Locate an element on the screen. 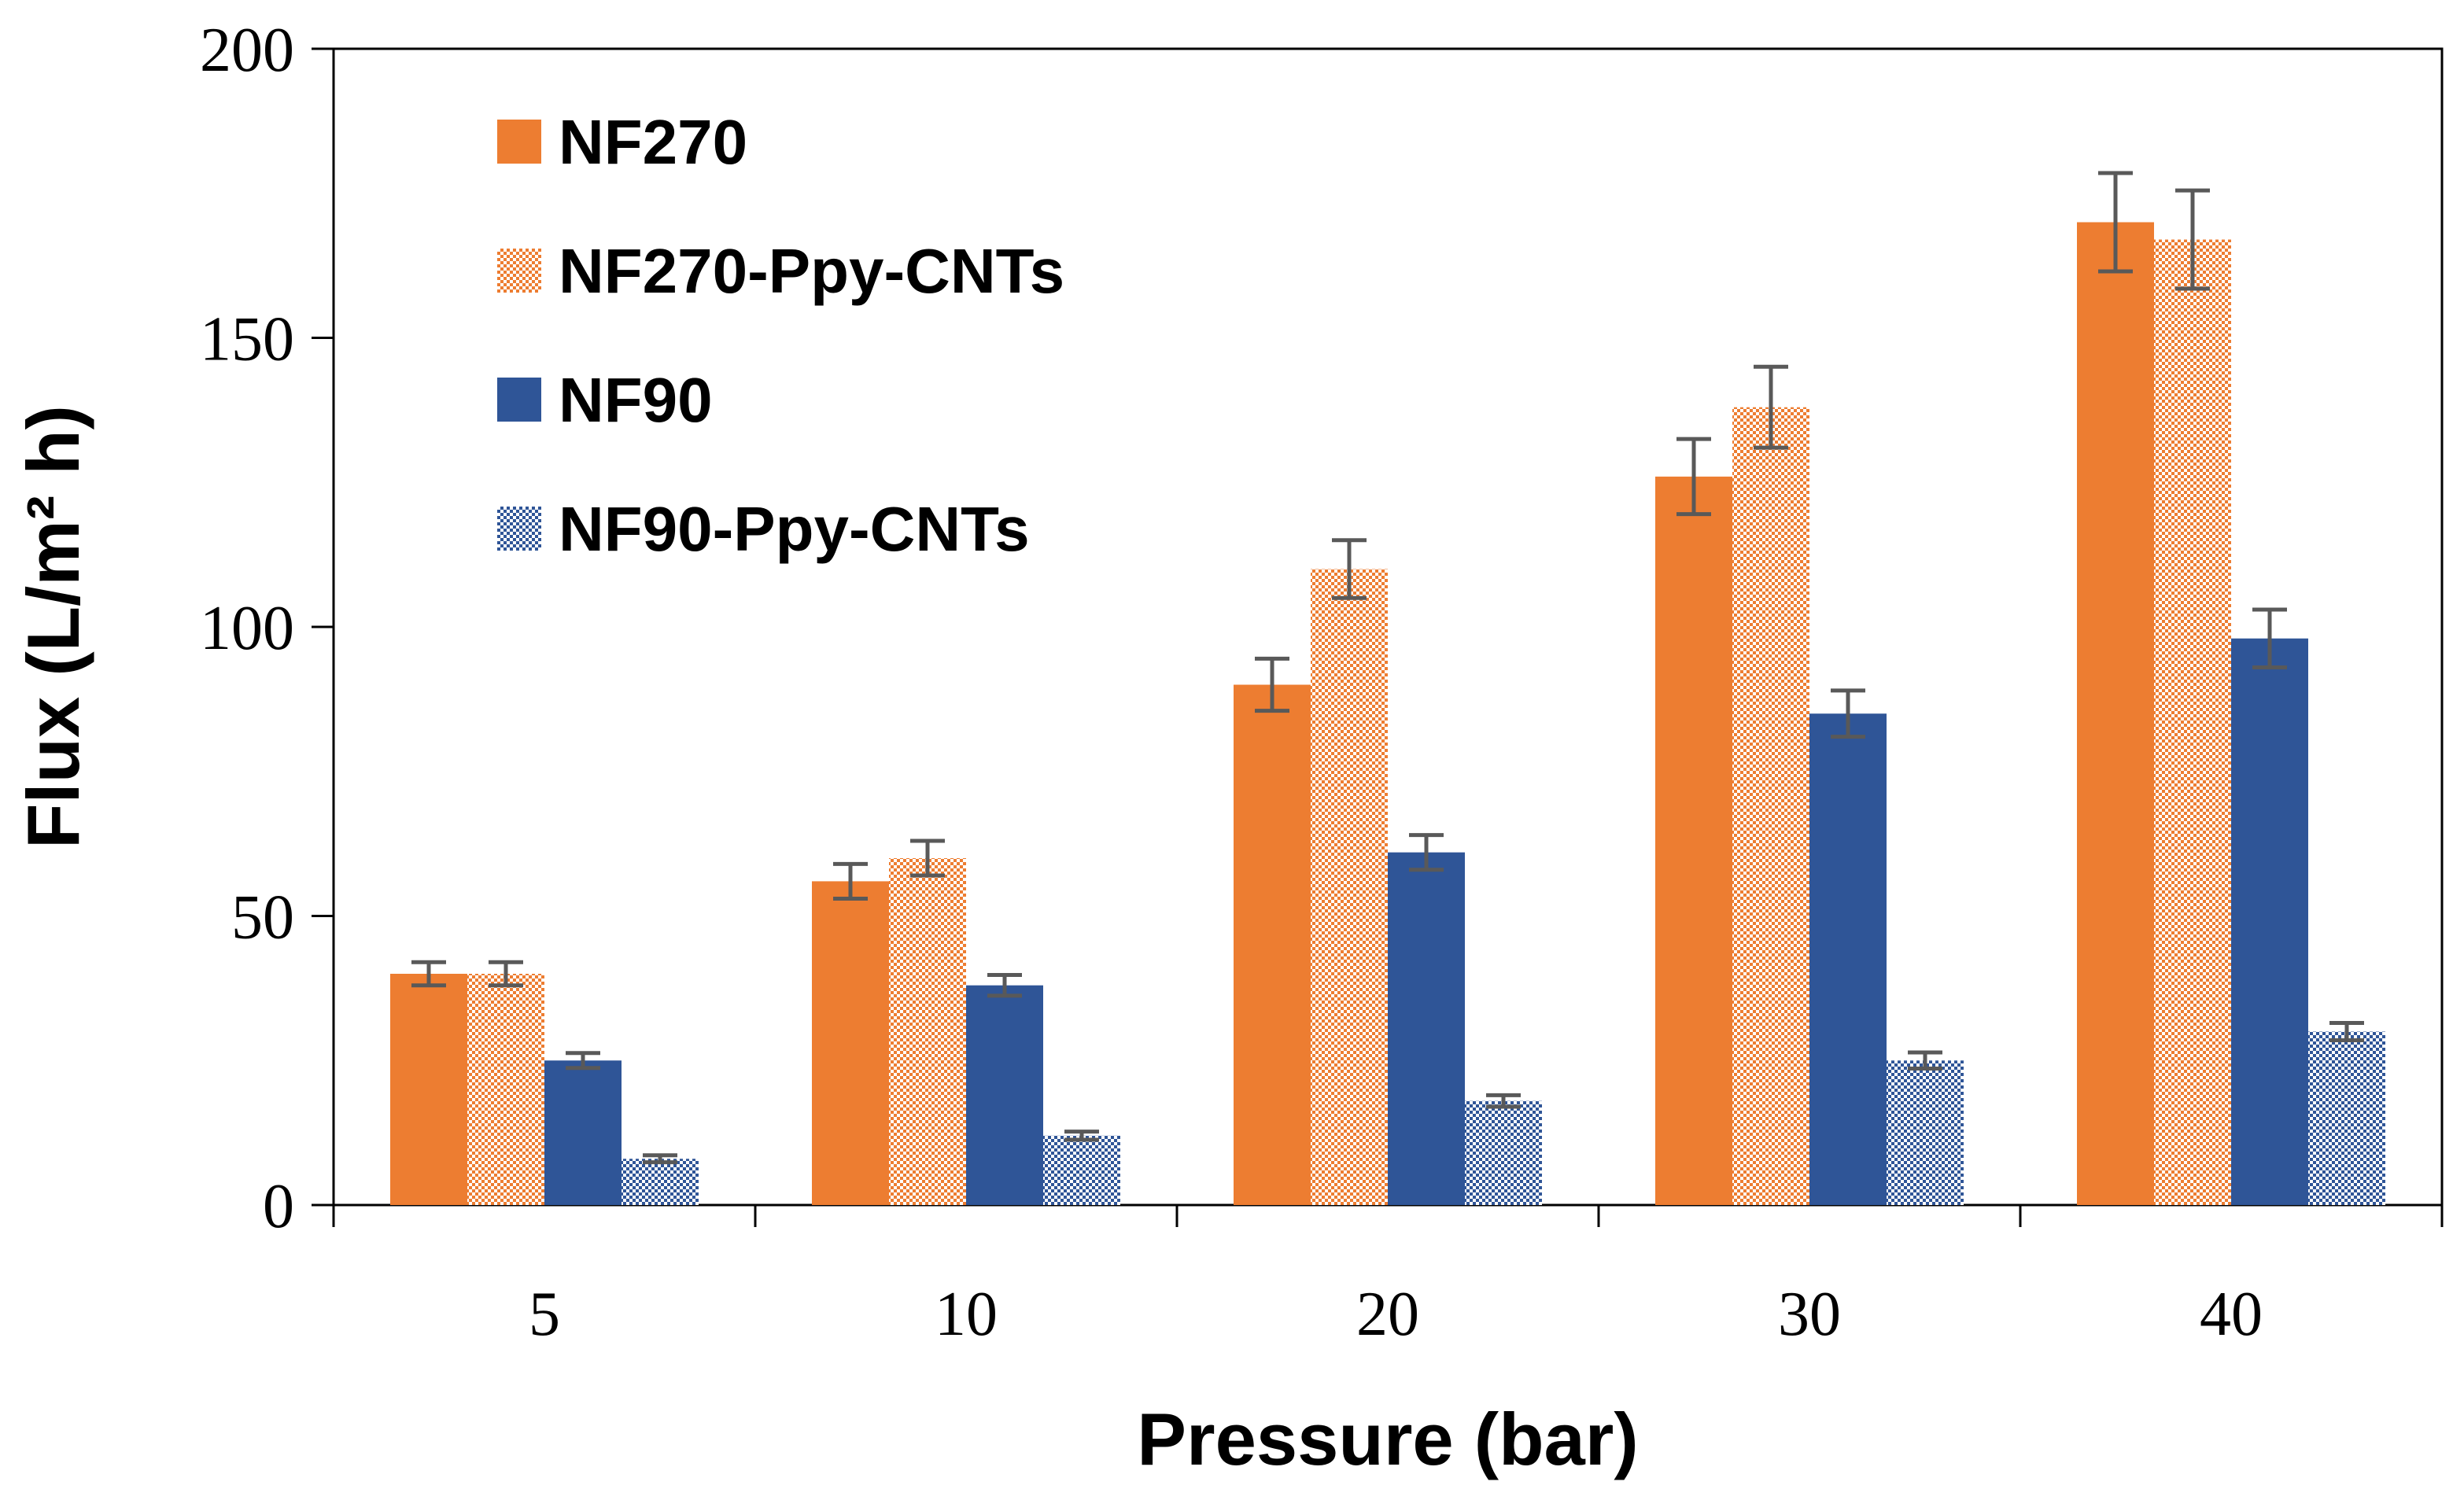 The width and height of the screenshot is (2464, 1500). x-tick-label: 30 is located at coordinates (1809, 1314).